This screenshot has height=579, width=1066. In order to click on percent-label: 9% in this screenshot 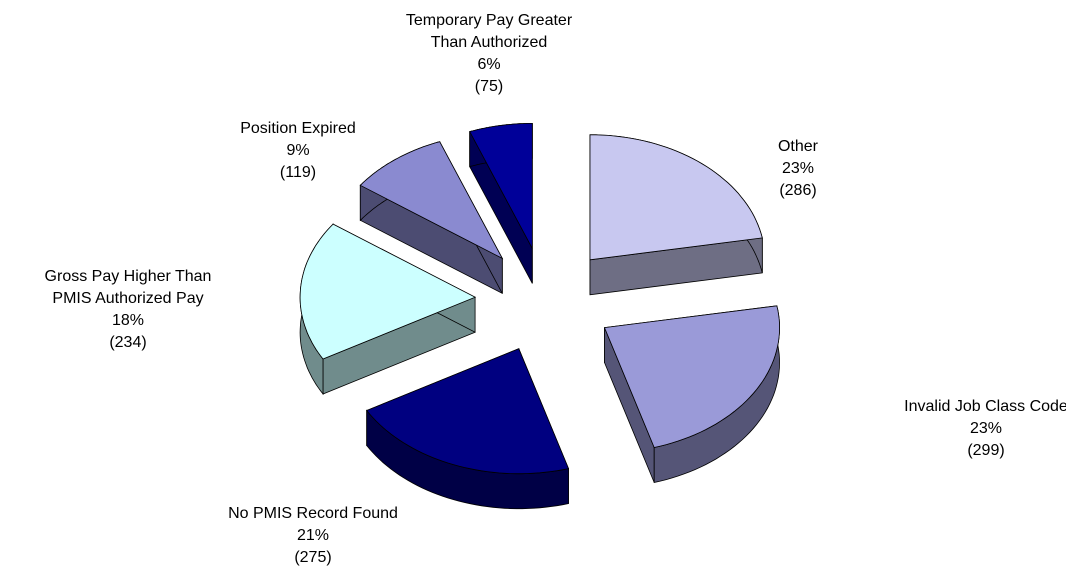, I will do `click(298, 150)`.